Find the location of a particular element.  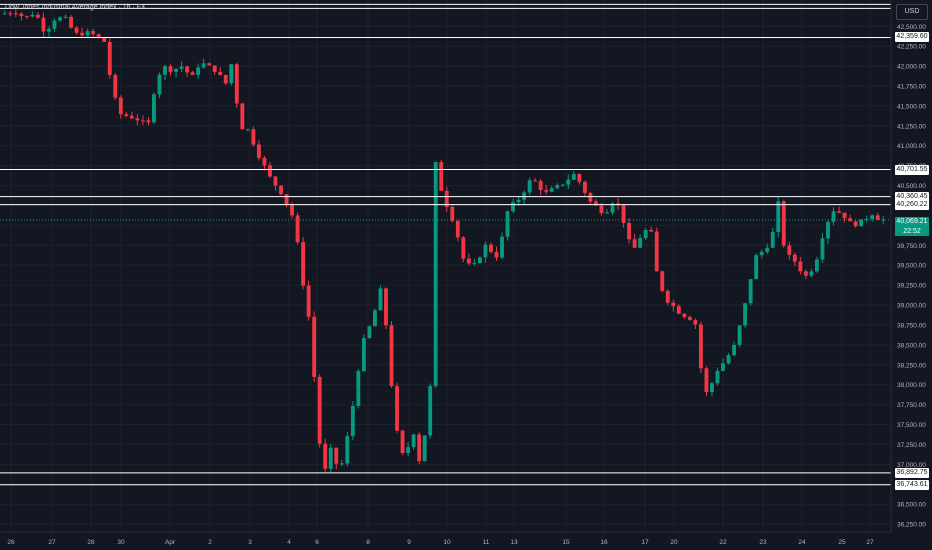

price-tick-label: 37,000.00 is located at coordinates (911, 465).